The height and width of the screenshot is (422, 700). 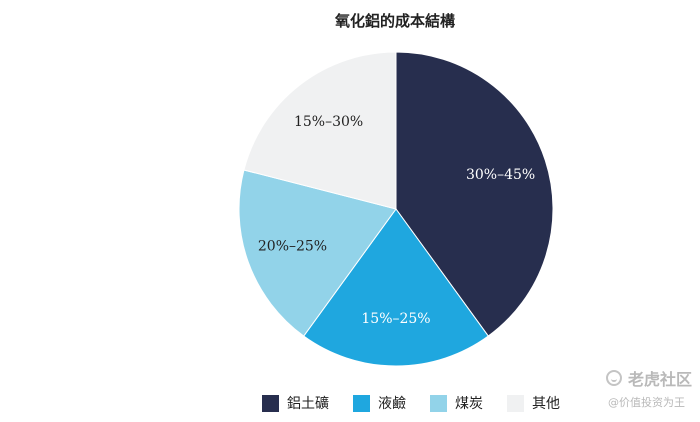 I want to click on slice-label-3: 20%–25%, so click(x=292, y=246).